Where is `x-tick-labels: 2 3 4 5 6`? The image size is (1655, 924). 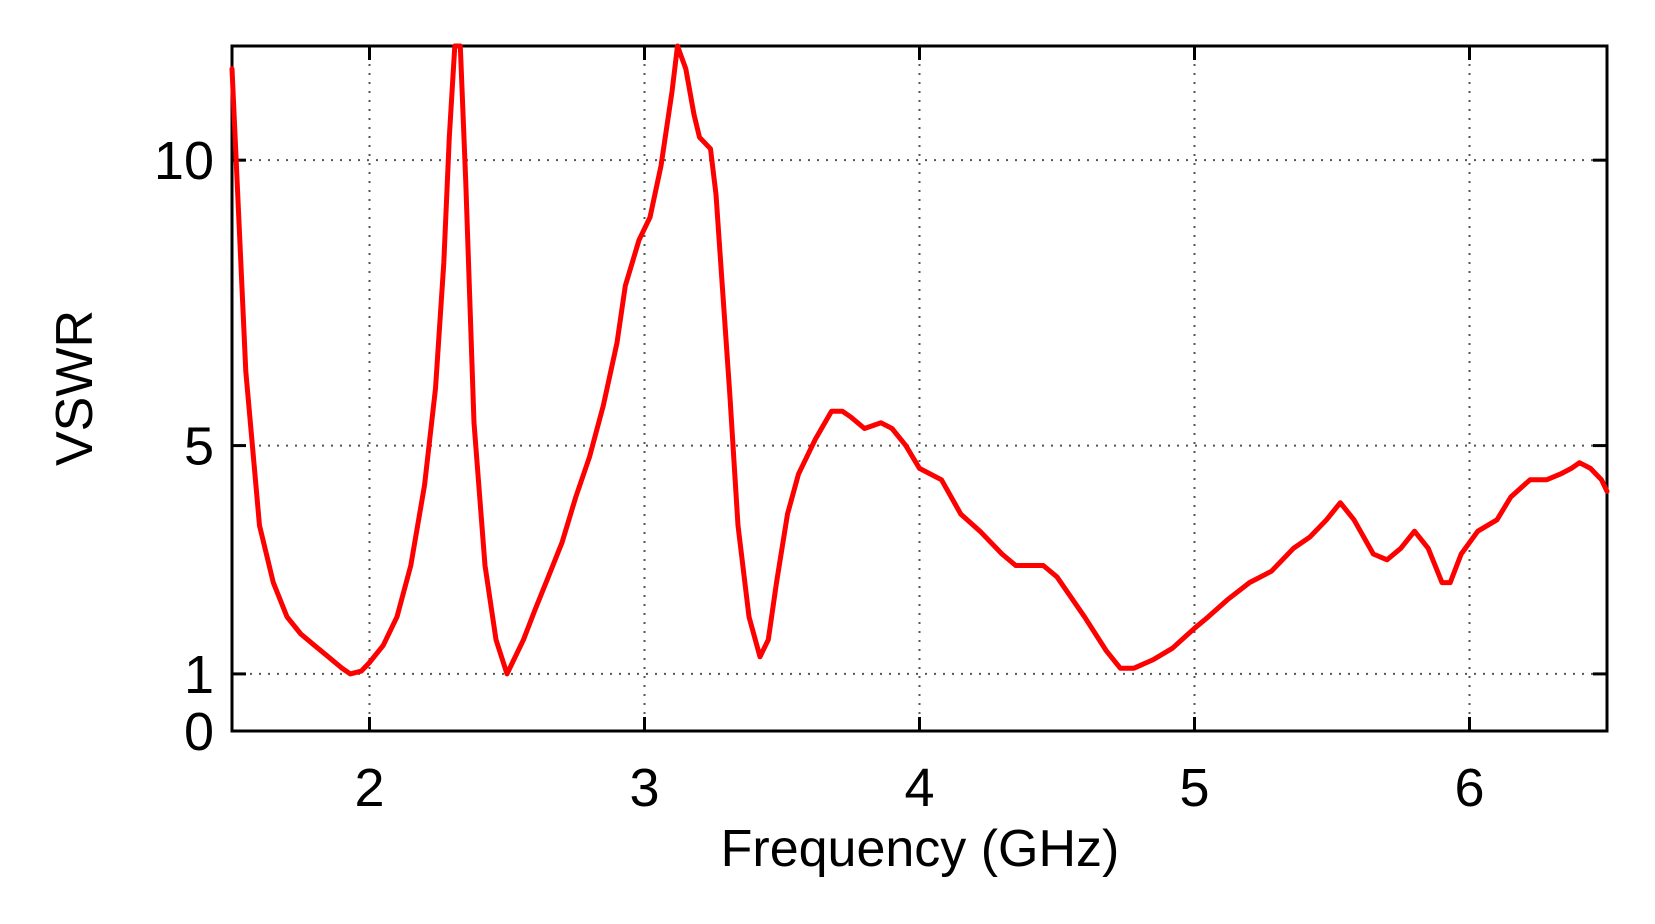
x-tick-labels: 2 3 4 5 6 is located at coordinates (919, 788).